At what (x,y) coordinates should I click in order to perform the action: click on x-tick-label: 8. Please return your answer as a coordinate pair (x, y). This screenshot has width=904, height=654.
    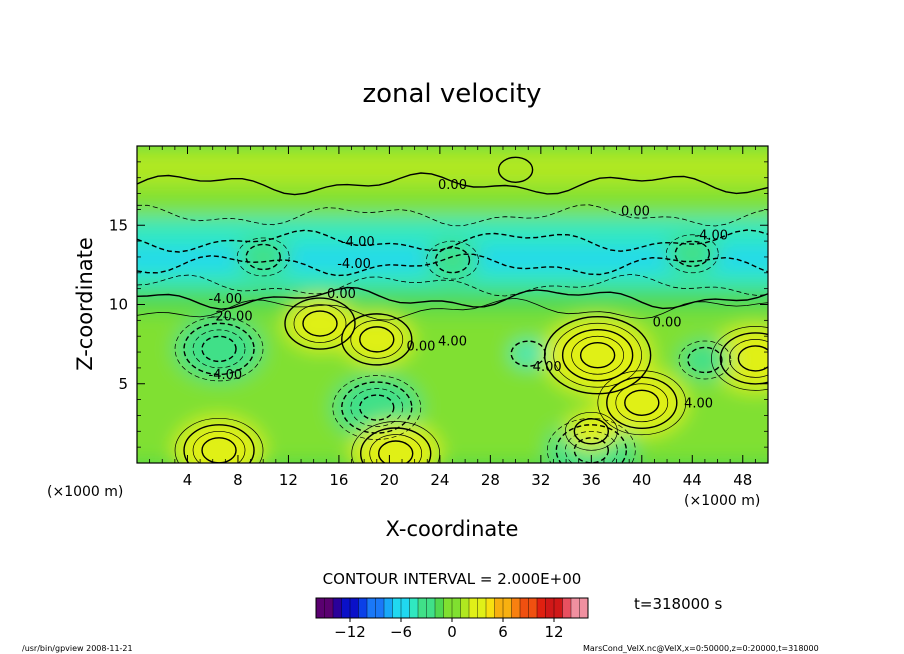
    Looking at the image, I should click on (238, 480).